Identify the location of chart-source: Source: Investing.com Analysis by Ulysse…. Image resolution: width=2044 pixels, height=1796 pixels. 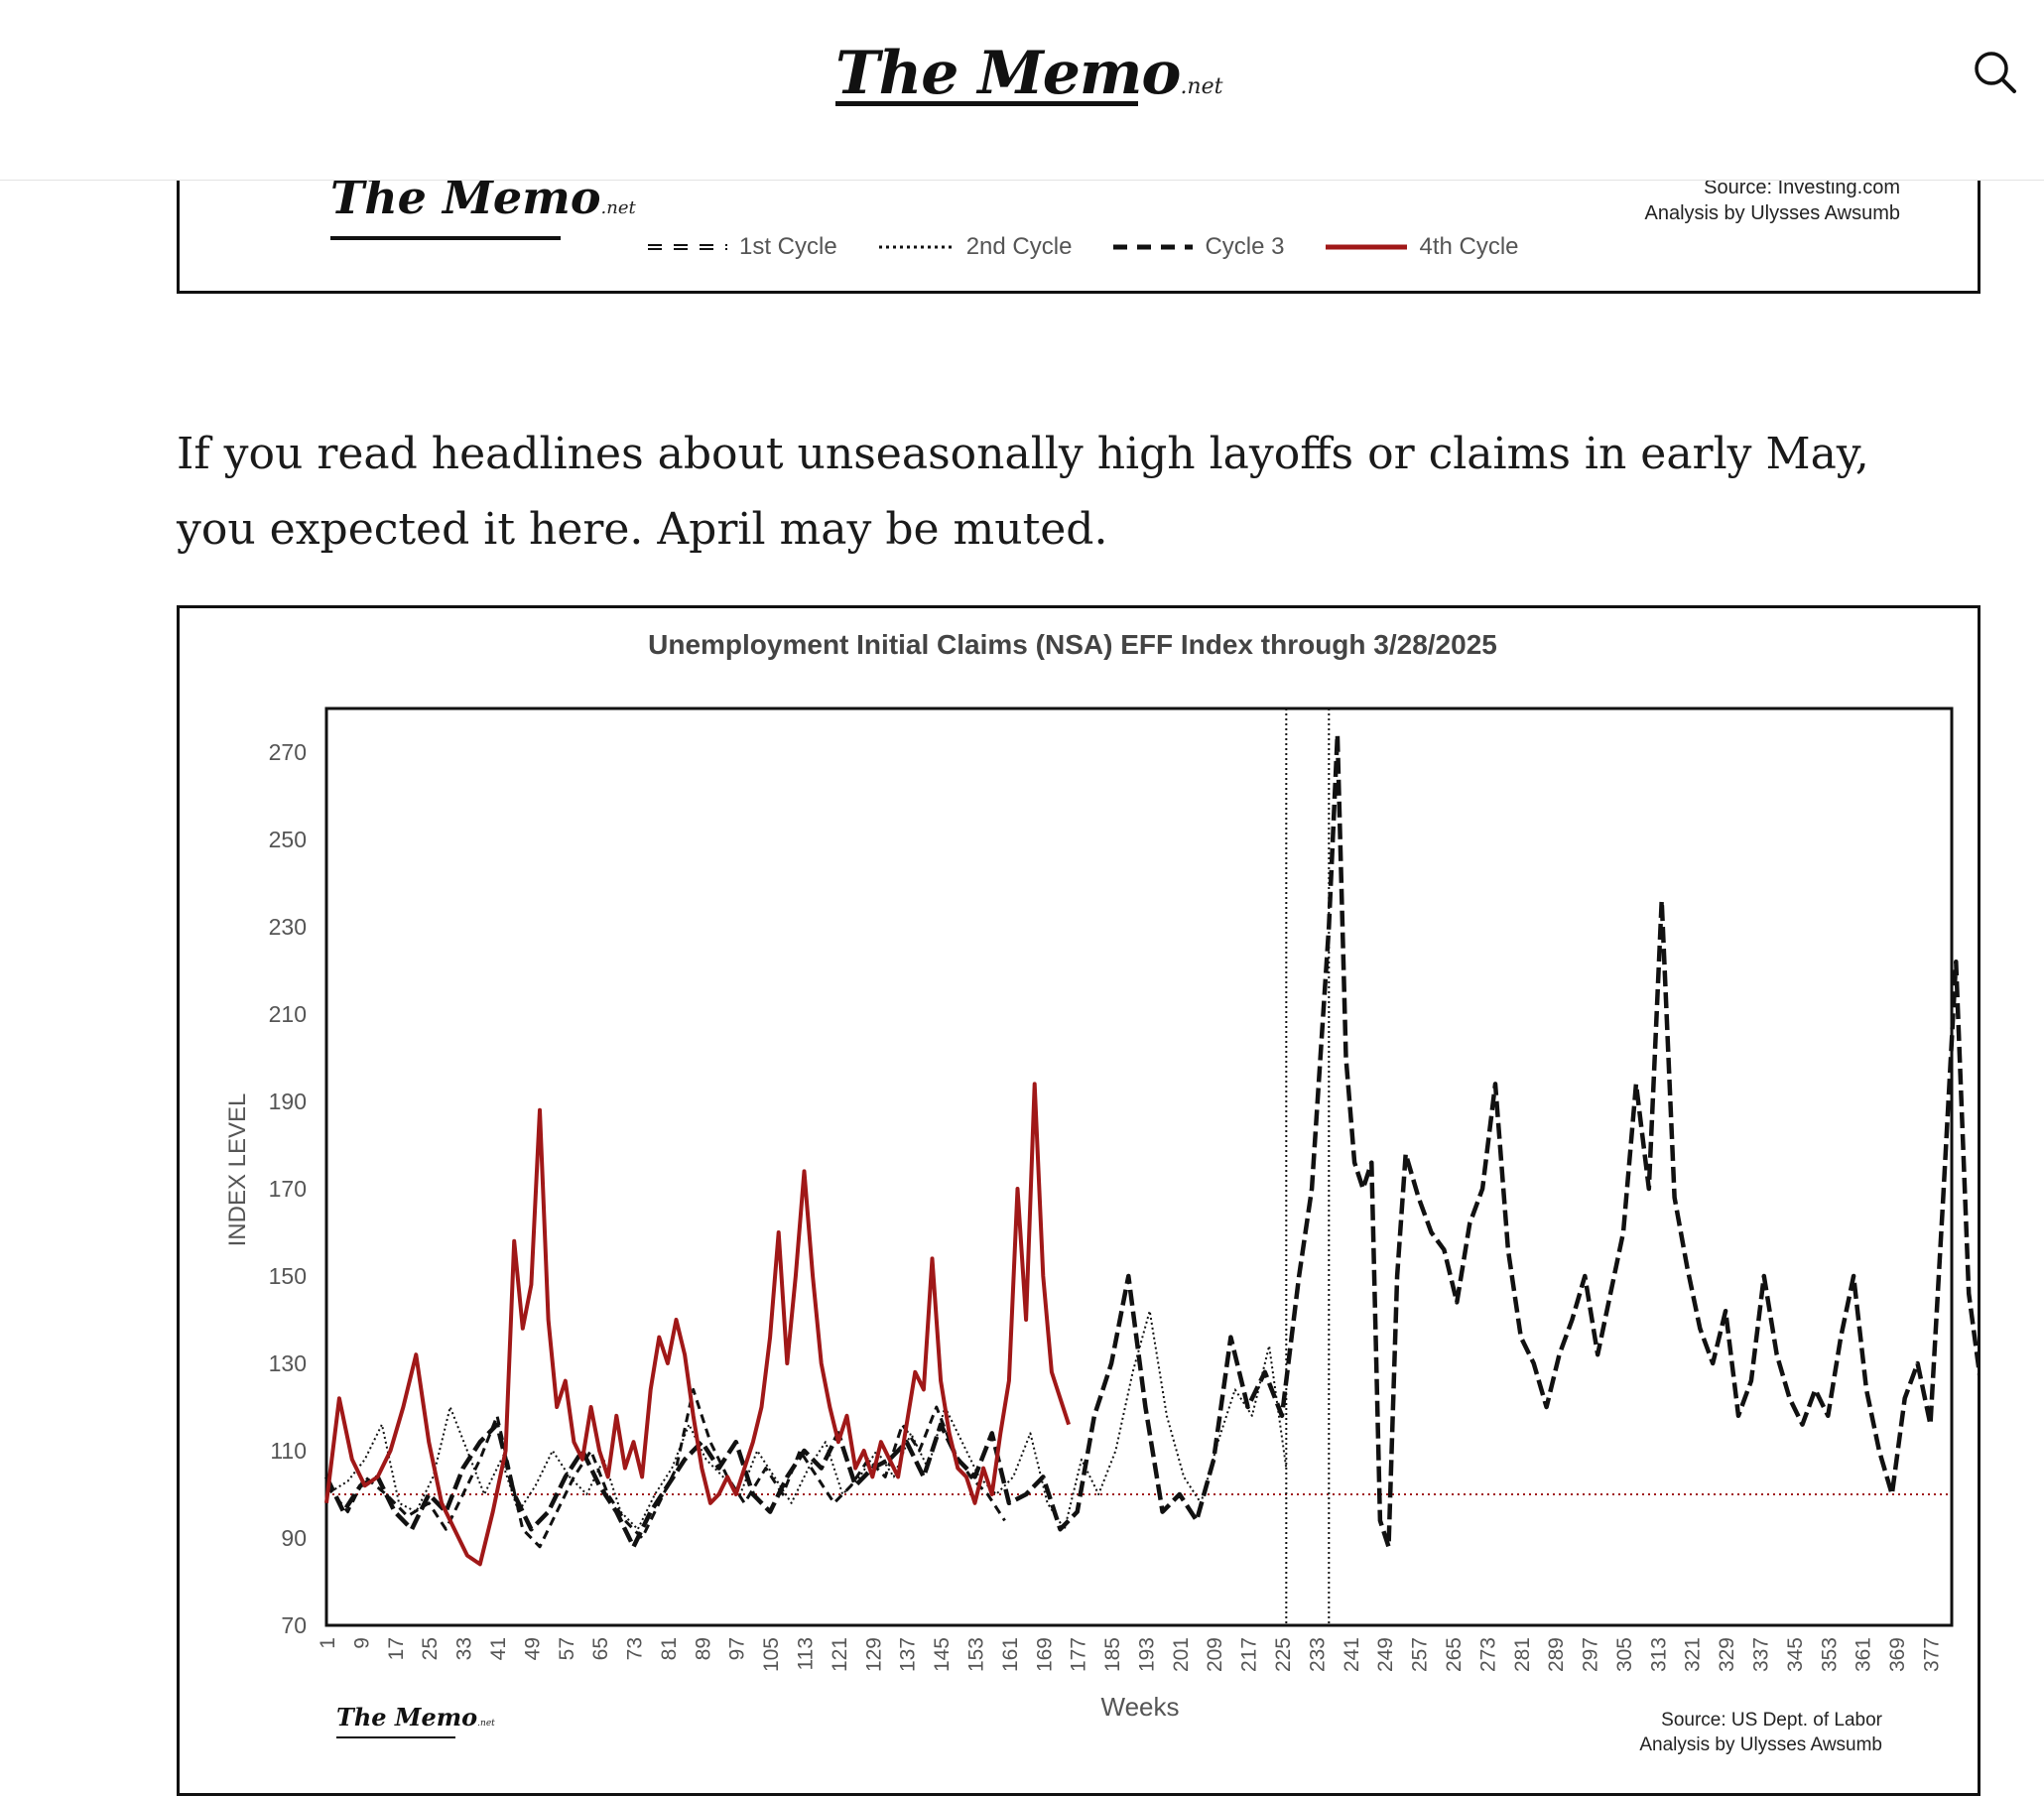
(1773, 200).